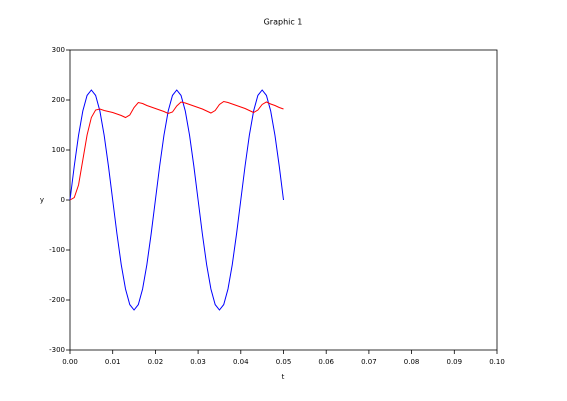  I want to click on y-tick-label: 300, so click(58, 50).